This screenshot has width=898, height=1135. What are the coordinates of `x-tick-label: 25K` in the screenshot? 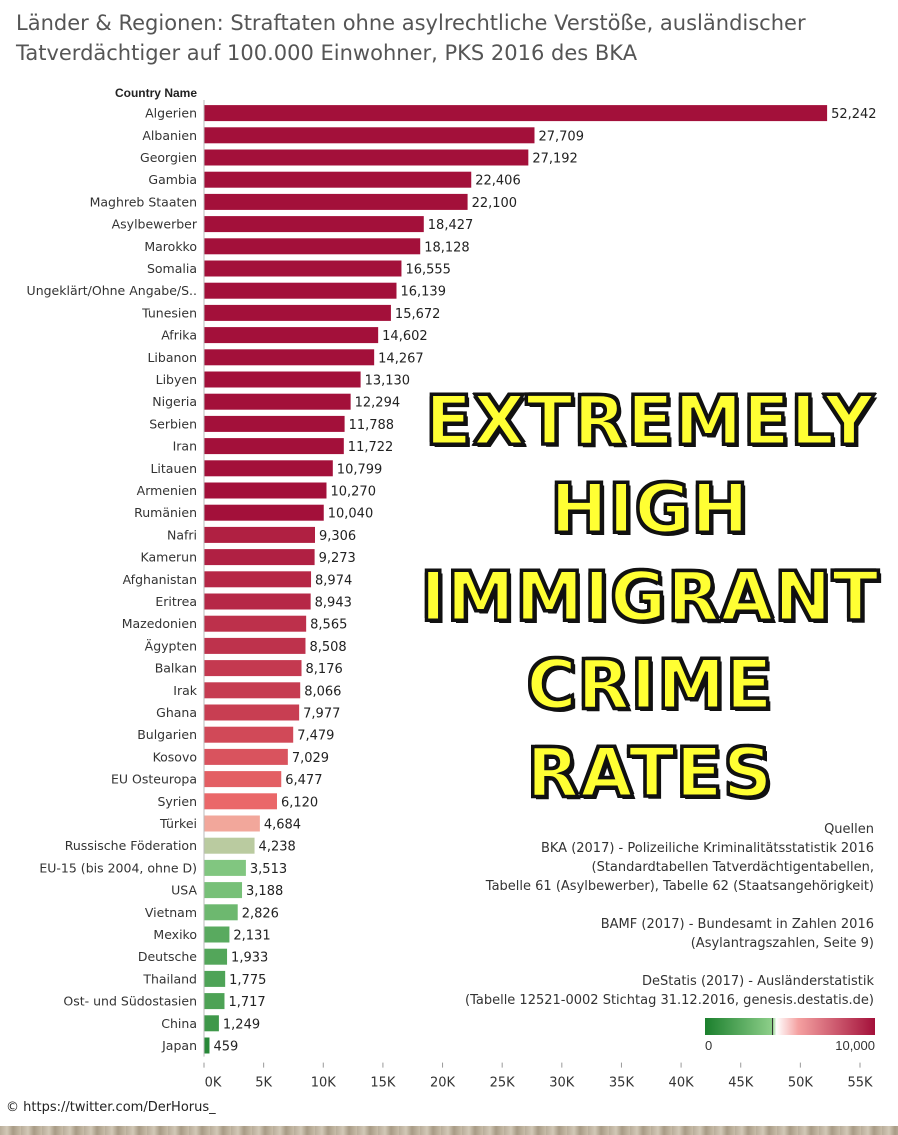 It's located at (503, 1083).